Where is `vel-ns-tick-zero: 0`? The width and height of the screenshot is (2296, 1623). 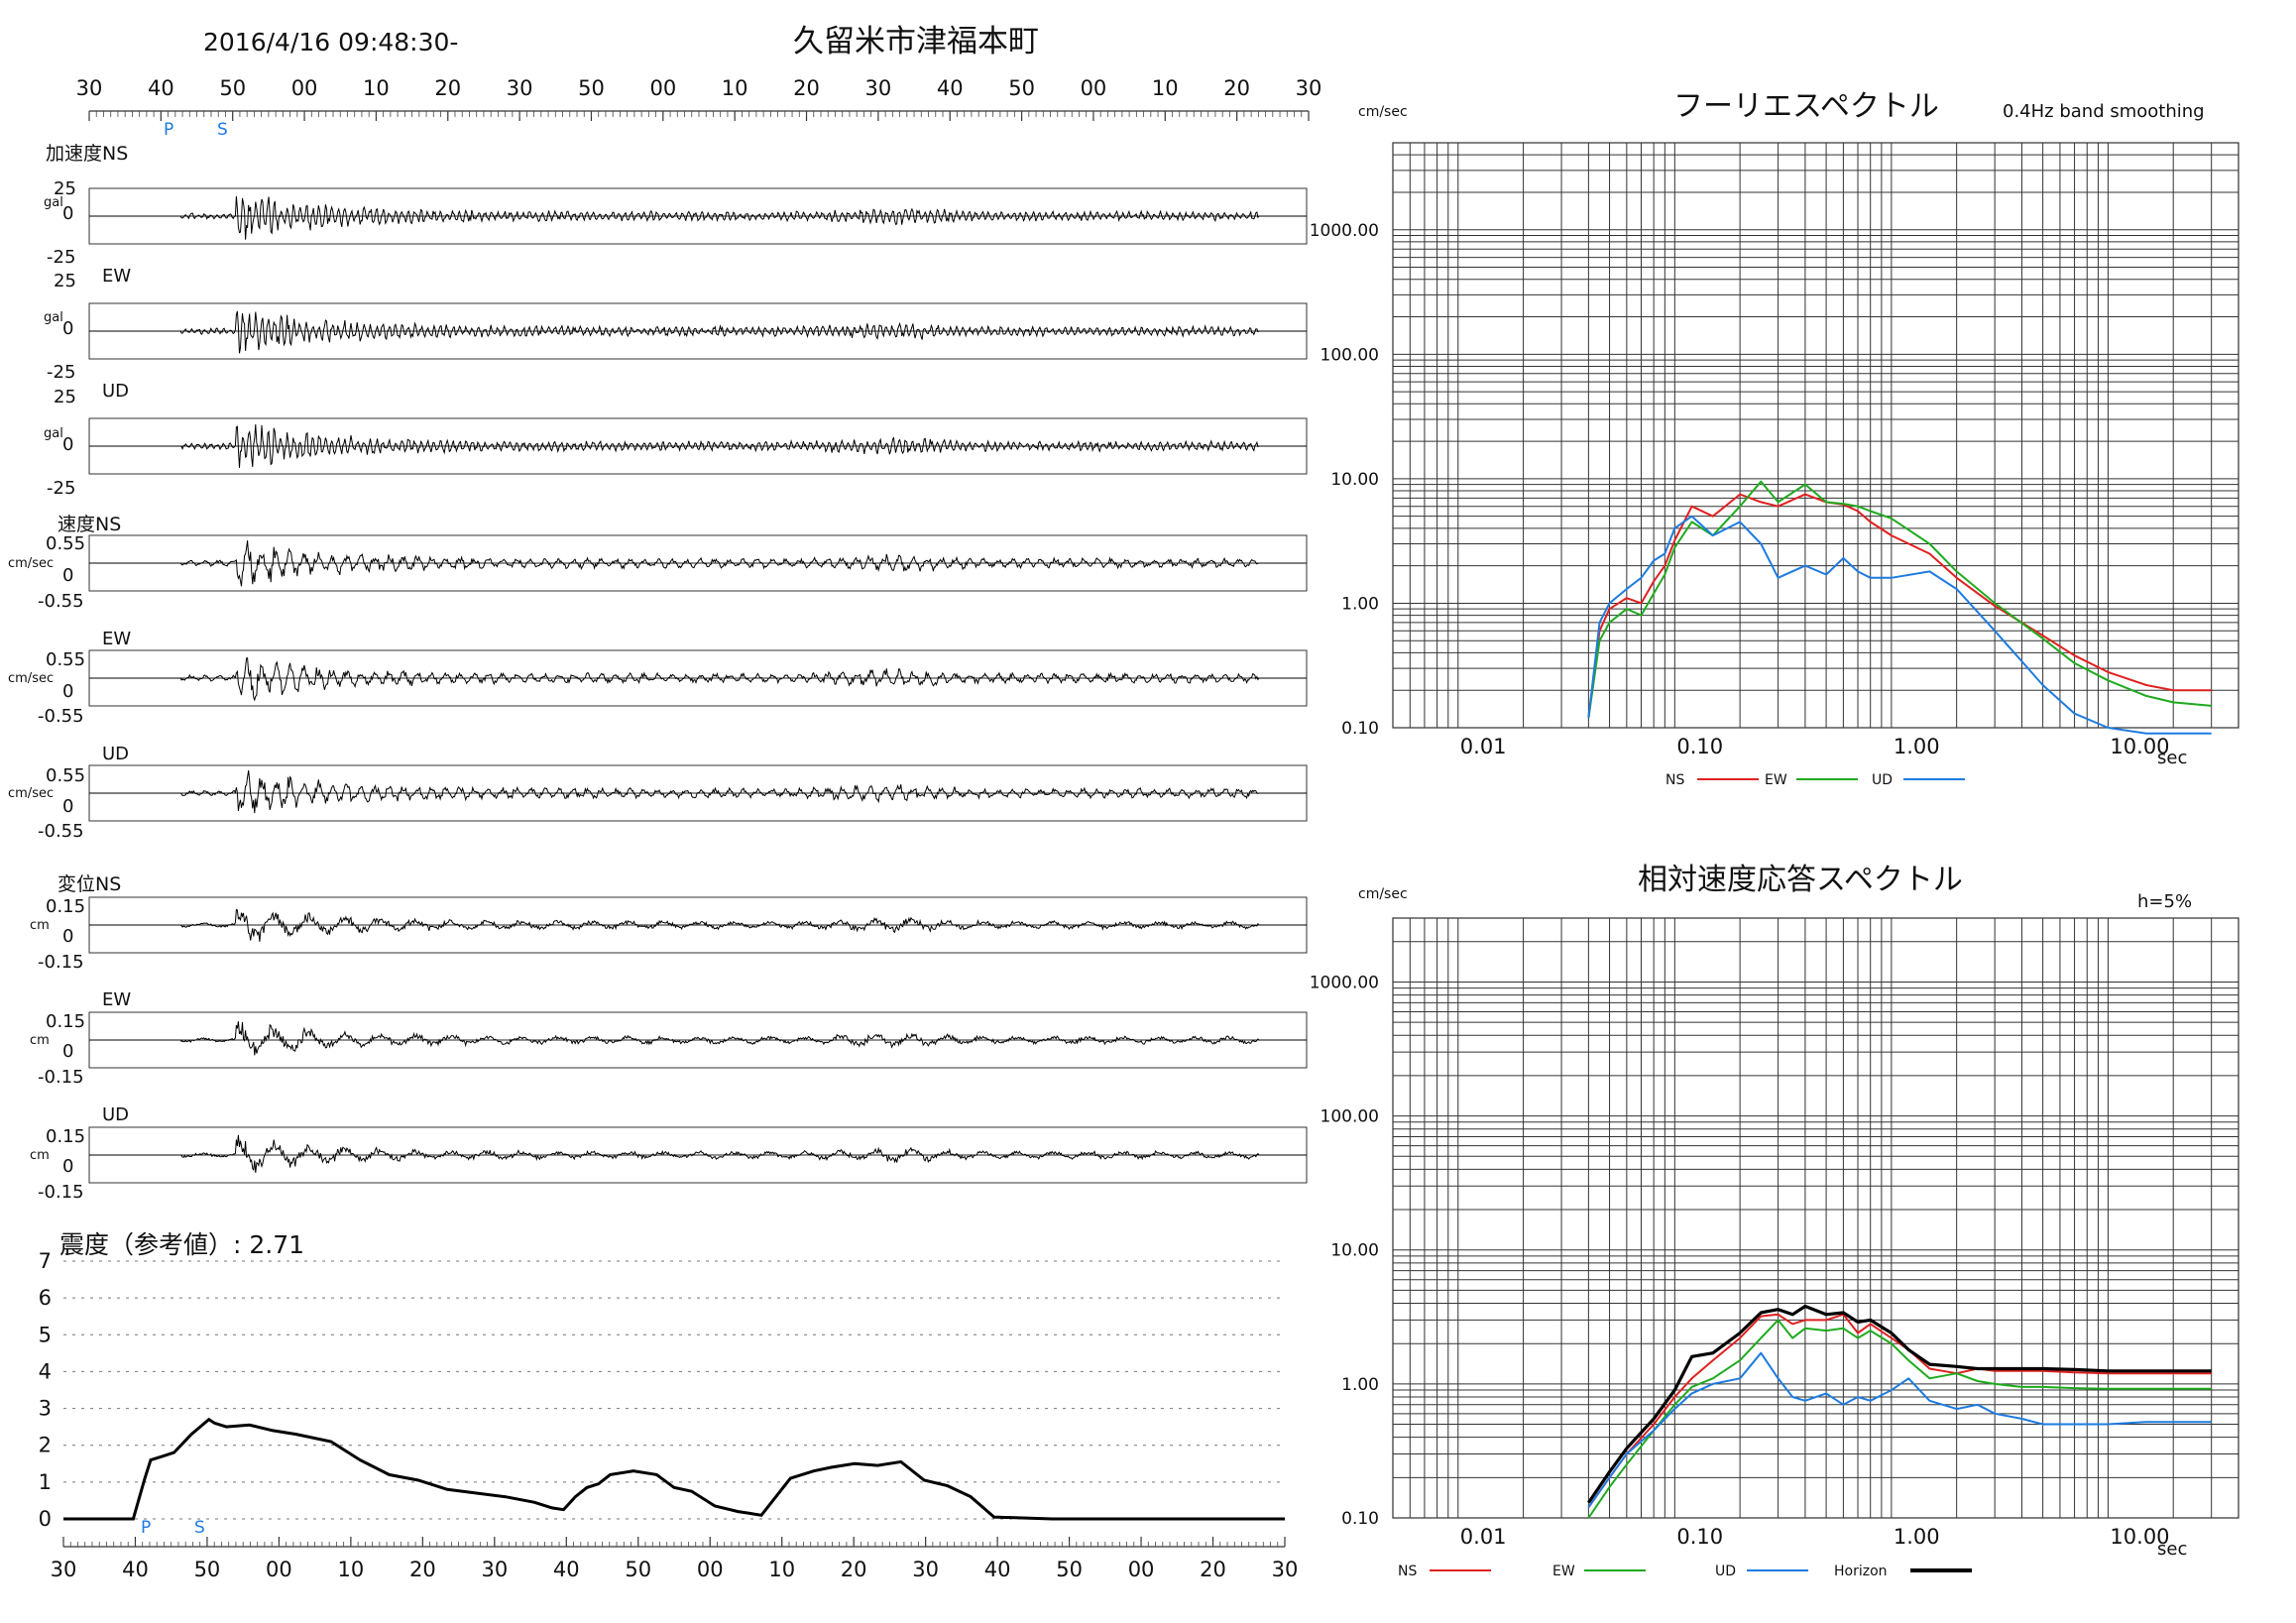
vel-ns-tick-zero: 0 is located at coordinates (67, 575).